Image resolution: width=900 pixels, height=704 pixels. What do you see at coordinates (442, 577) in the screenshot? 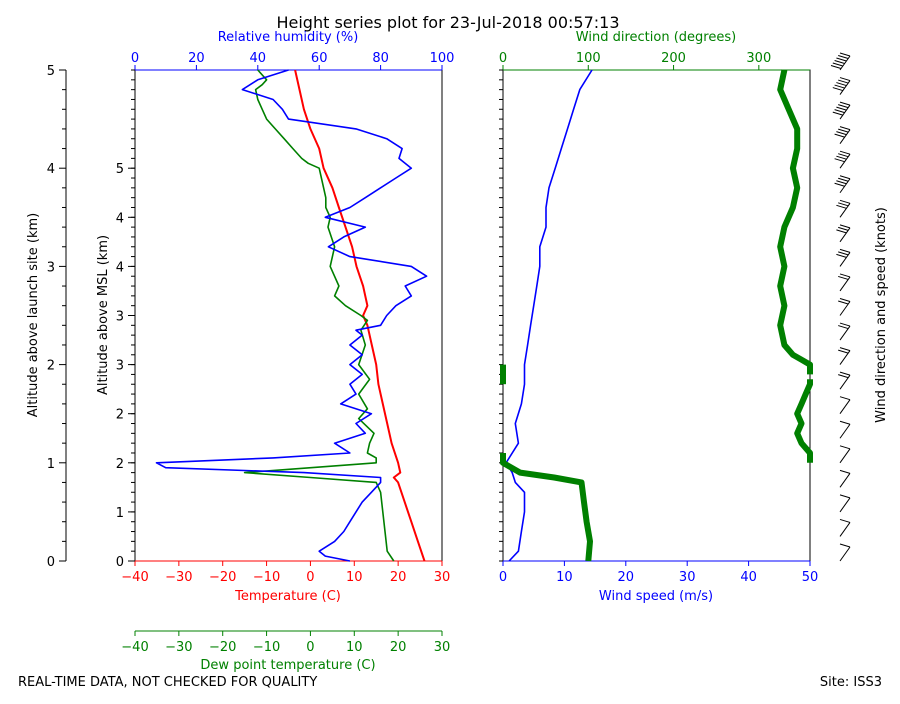
I see `temperature-tick-label: 30` at bounding box center [442, 577].